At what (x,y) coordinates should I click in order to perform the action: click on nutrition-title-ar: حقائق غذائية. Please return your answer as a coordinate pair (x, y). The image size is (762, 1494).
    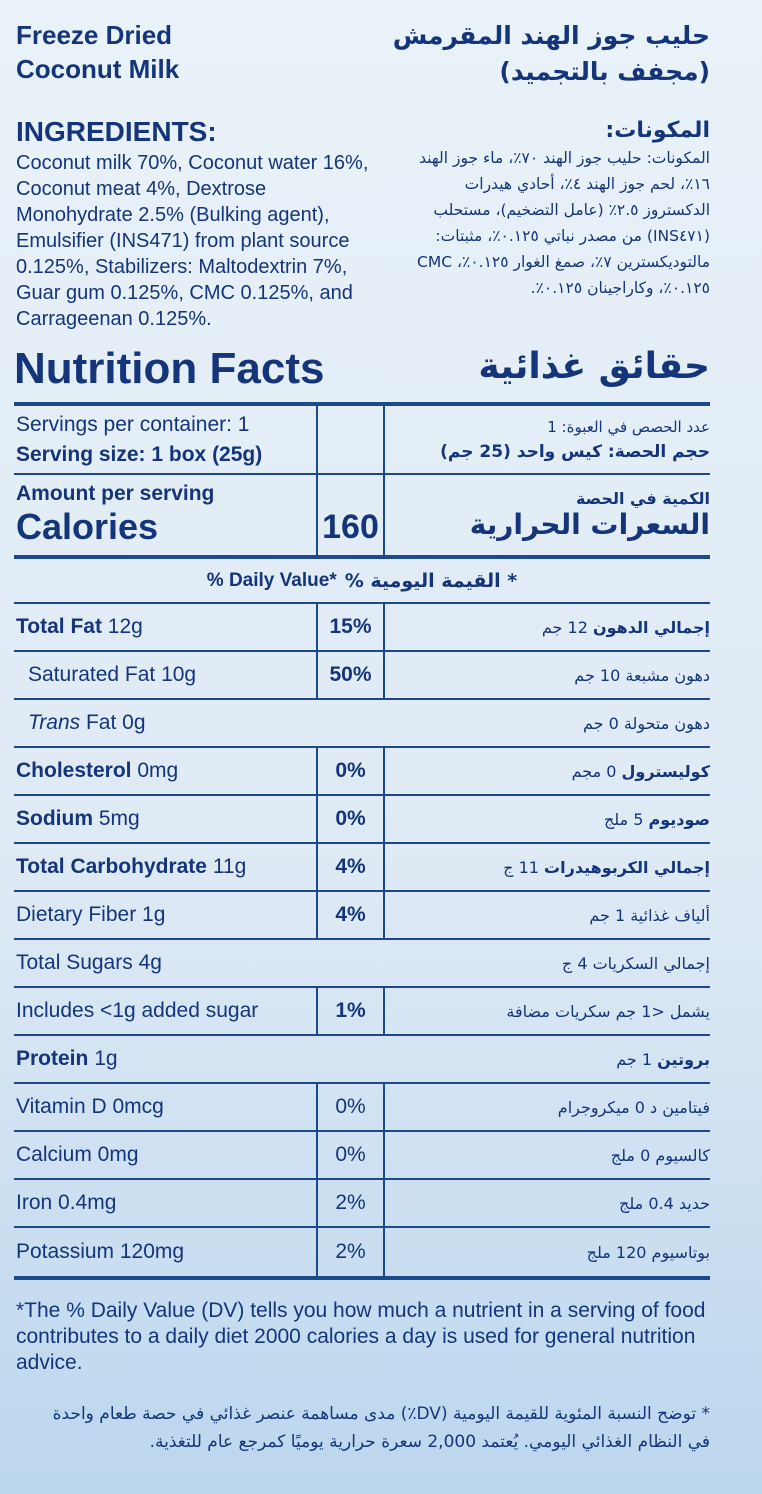
    Looking at the image, I should click on (594, 366).